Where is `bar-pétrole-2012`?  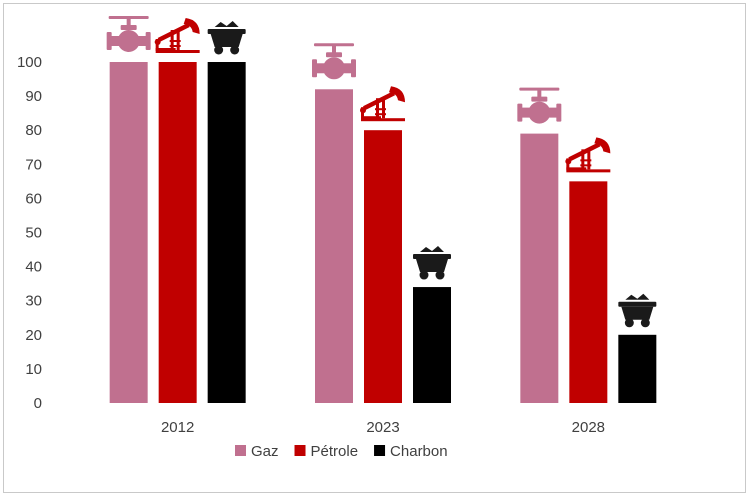 bar-pétrole-2012 is located at coordinates (177, 232).